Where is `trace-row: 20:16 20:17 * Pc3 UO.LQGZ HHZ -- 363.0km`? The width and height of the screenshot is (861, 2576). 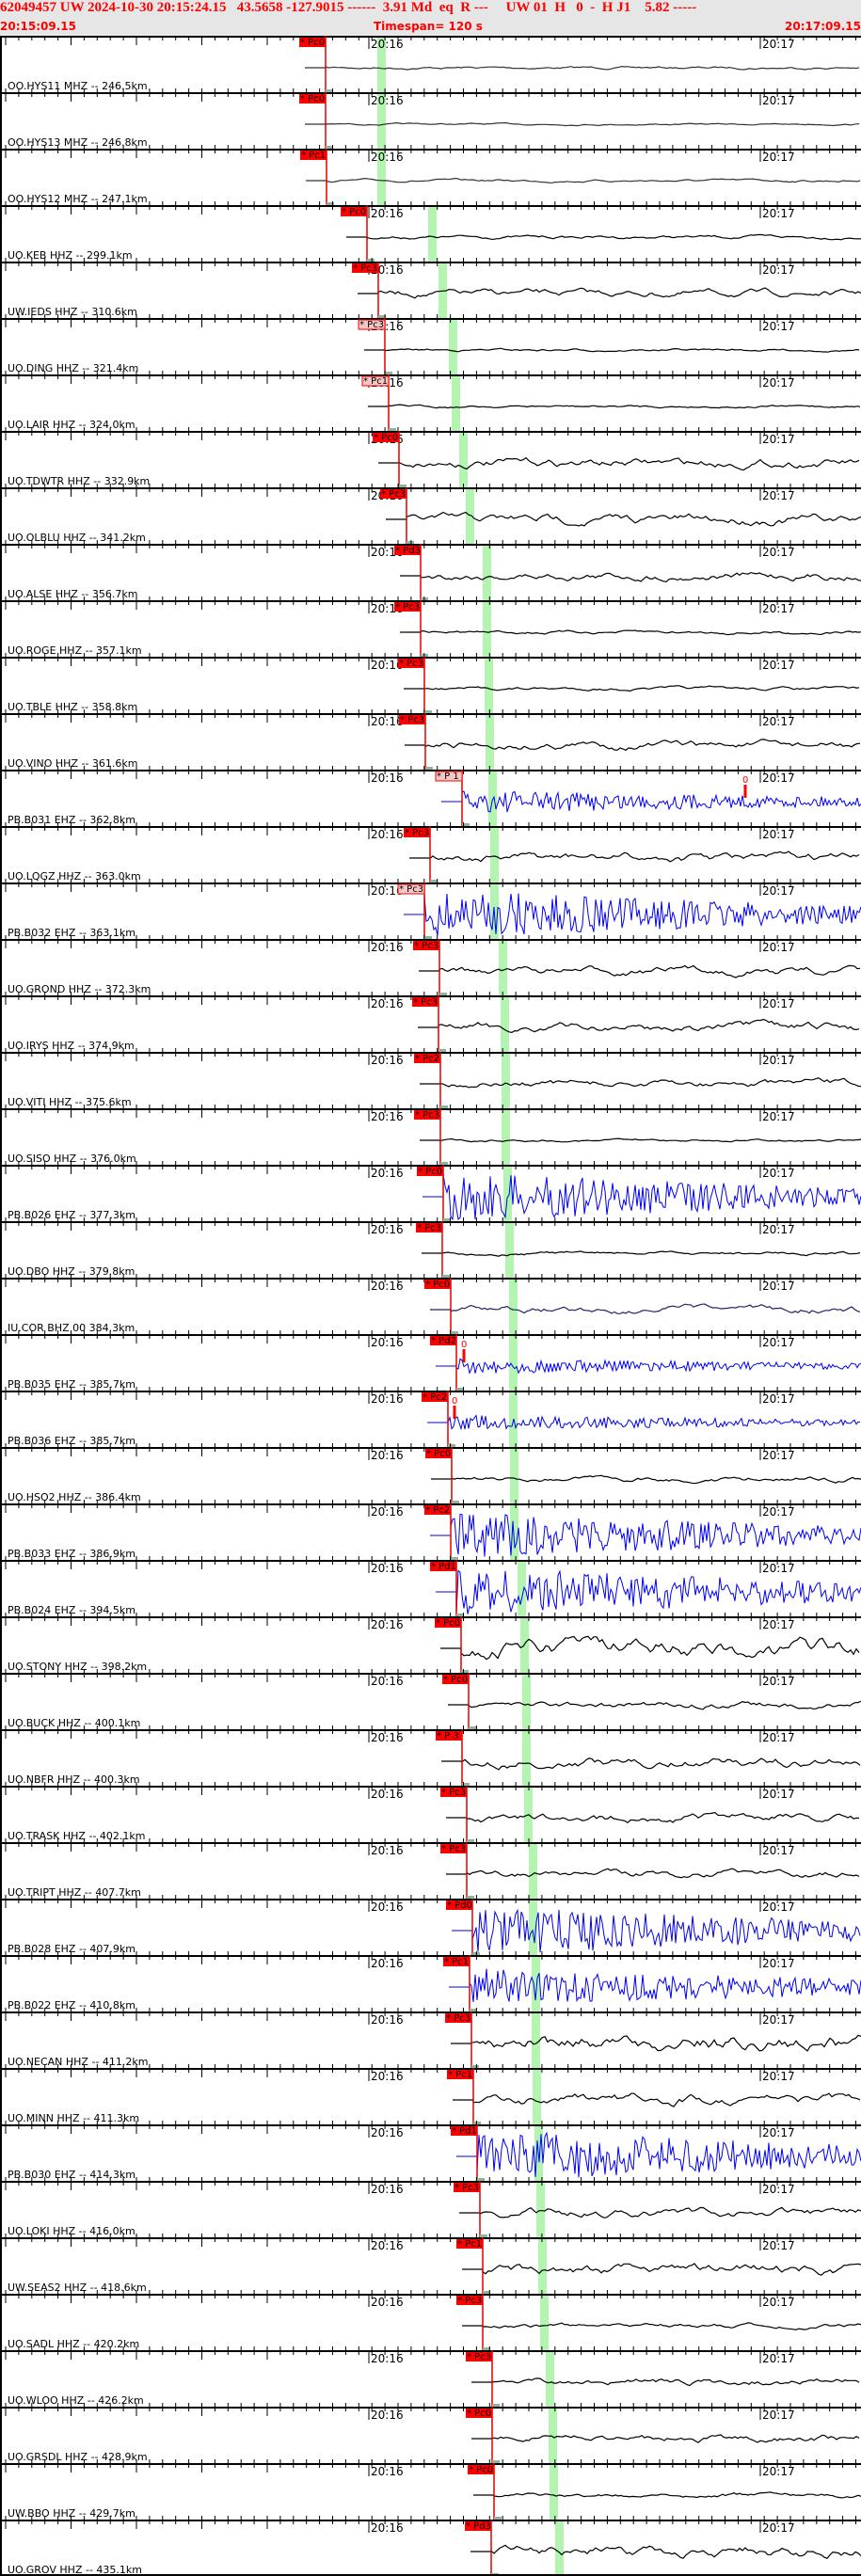 trace-row: 20:16 20:17 * Pc3 UO.LQGZ HHZ -- 363.0km is located at coordinates (430, 853).